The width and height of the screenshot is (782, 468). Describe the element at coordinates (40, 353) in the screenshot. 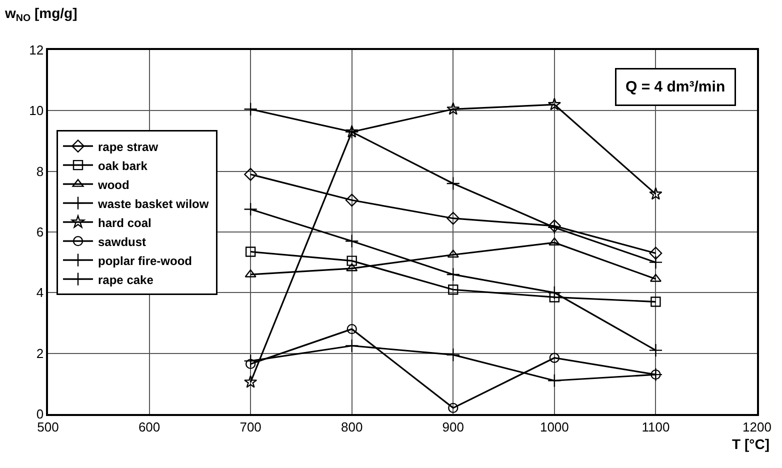

I see `y-tick-label: 2` at that location.